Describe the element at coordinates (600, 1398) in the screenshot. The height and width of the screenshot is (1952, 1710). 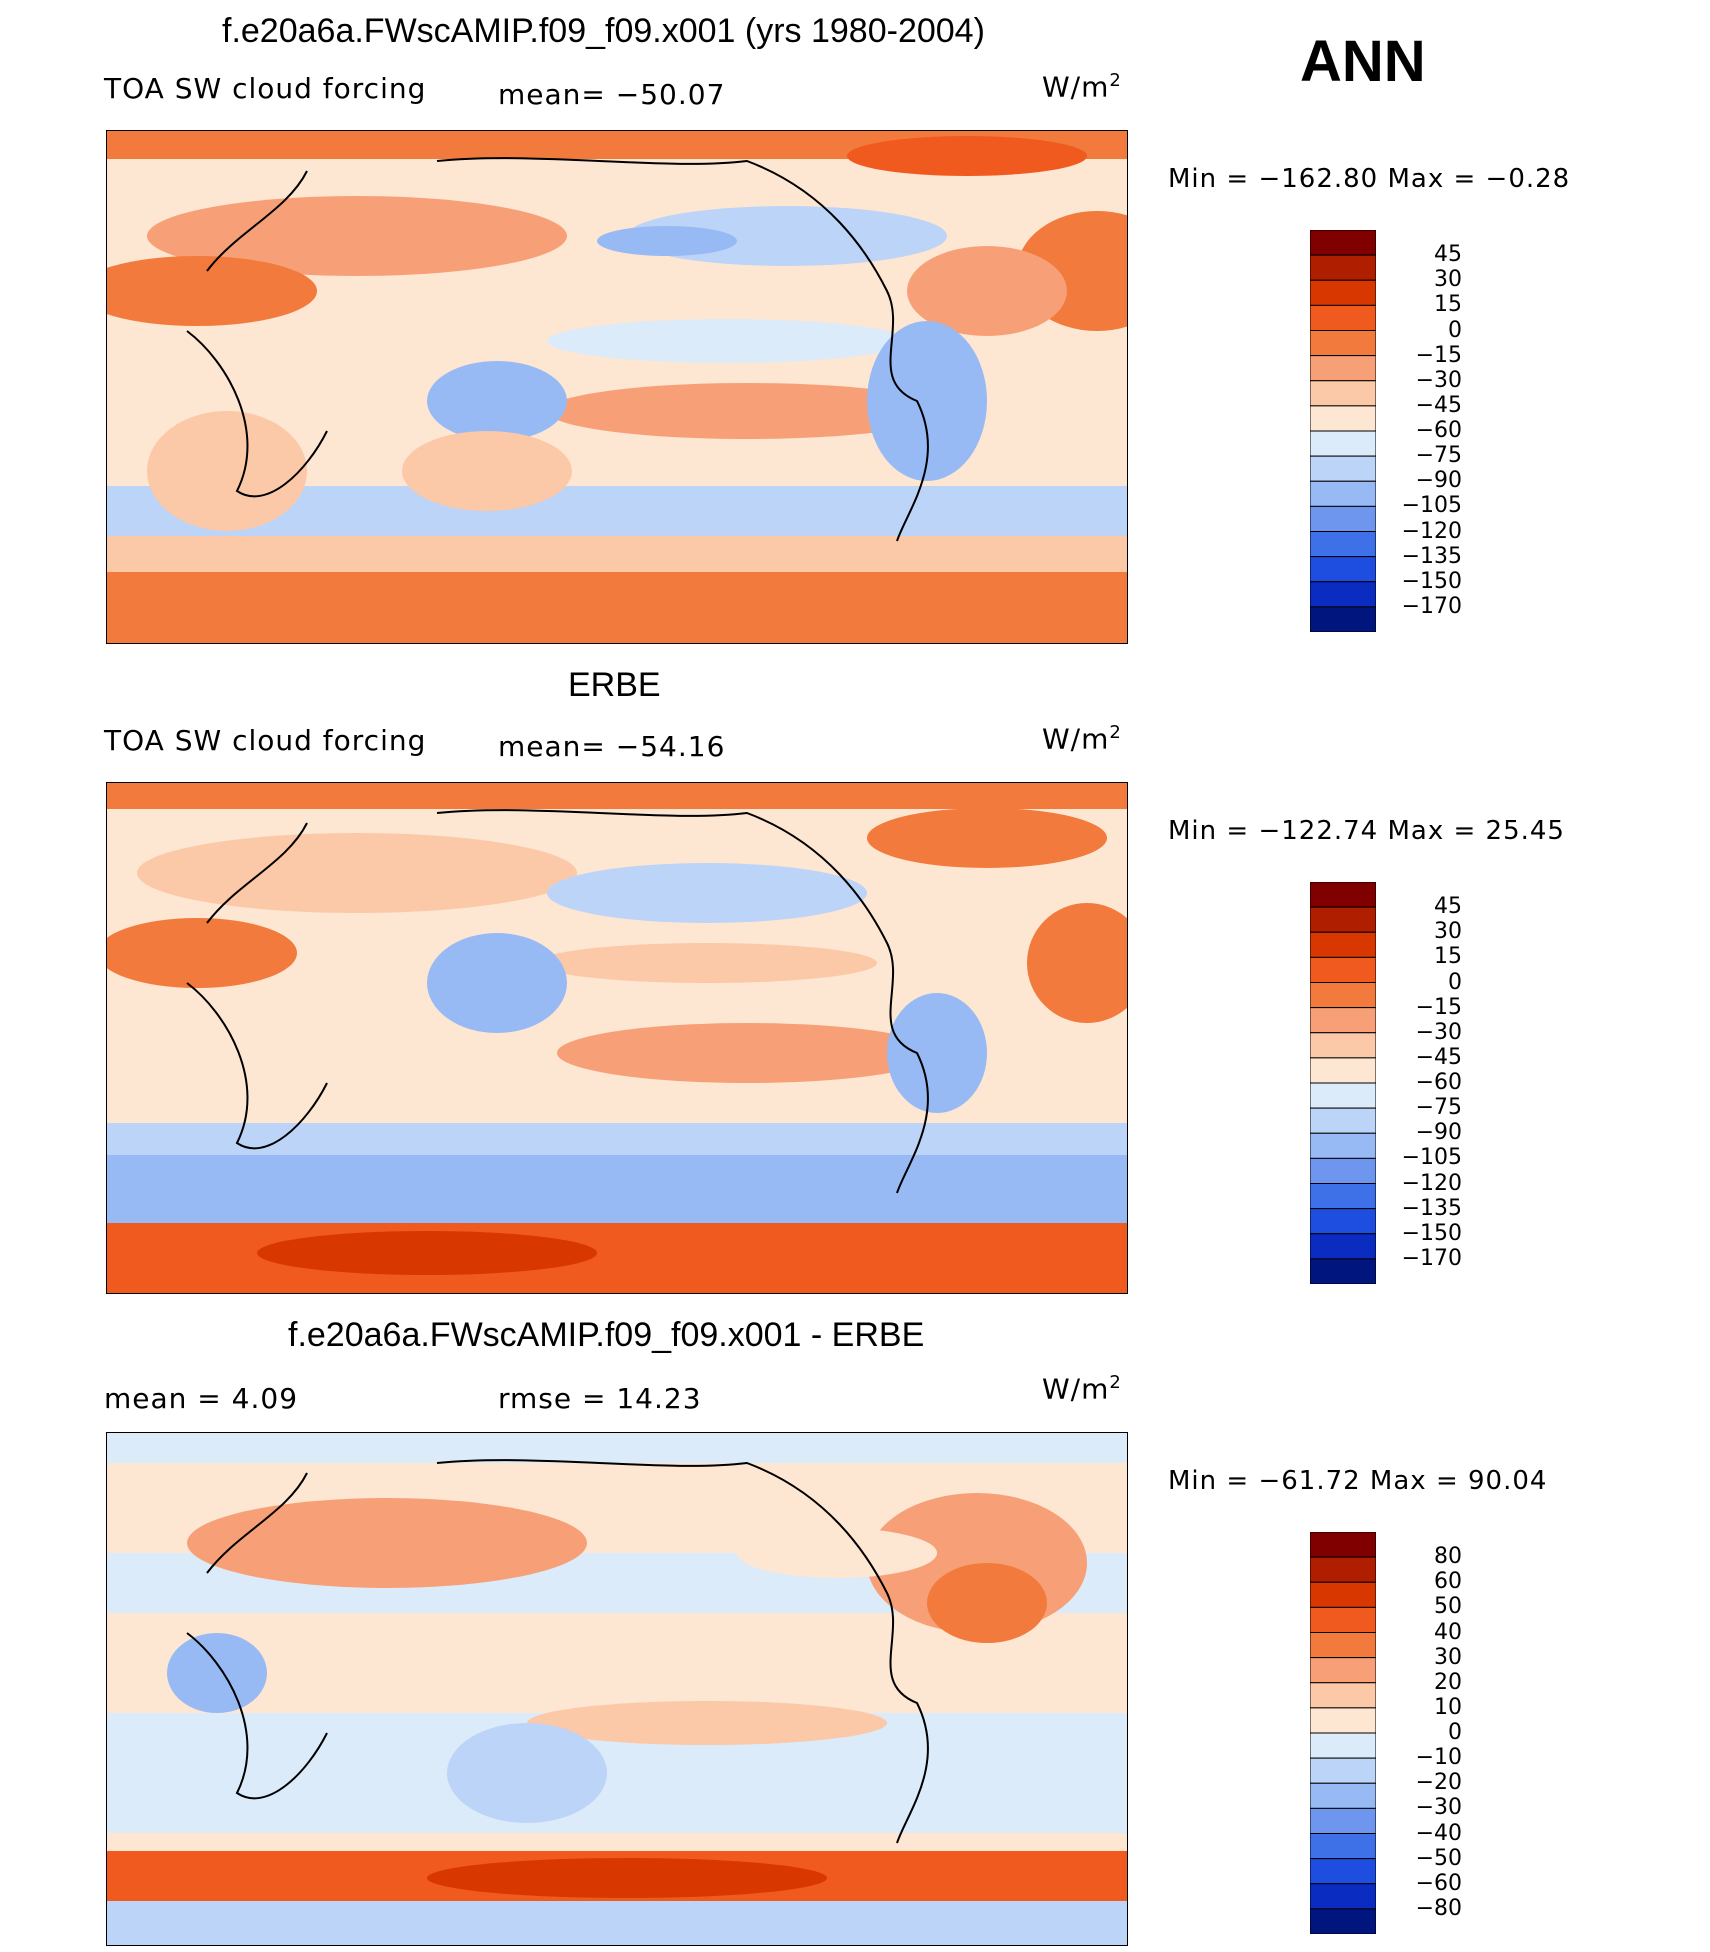
I see `panel-3-rmse-label: rmse = 14.23` at that location.